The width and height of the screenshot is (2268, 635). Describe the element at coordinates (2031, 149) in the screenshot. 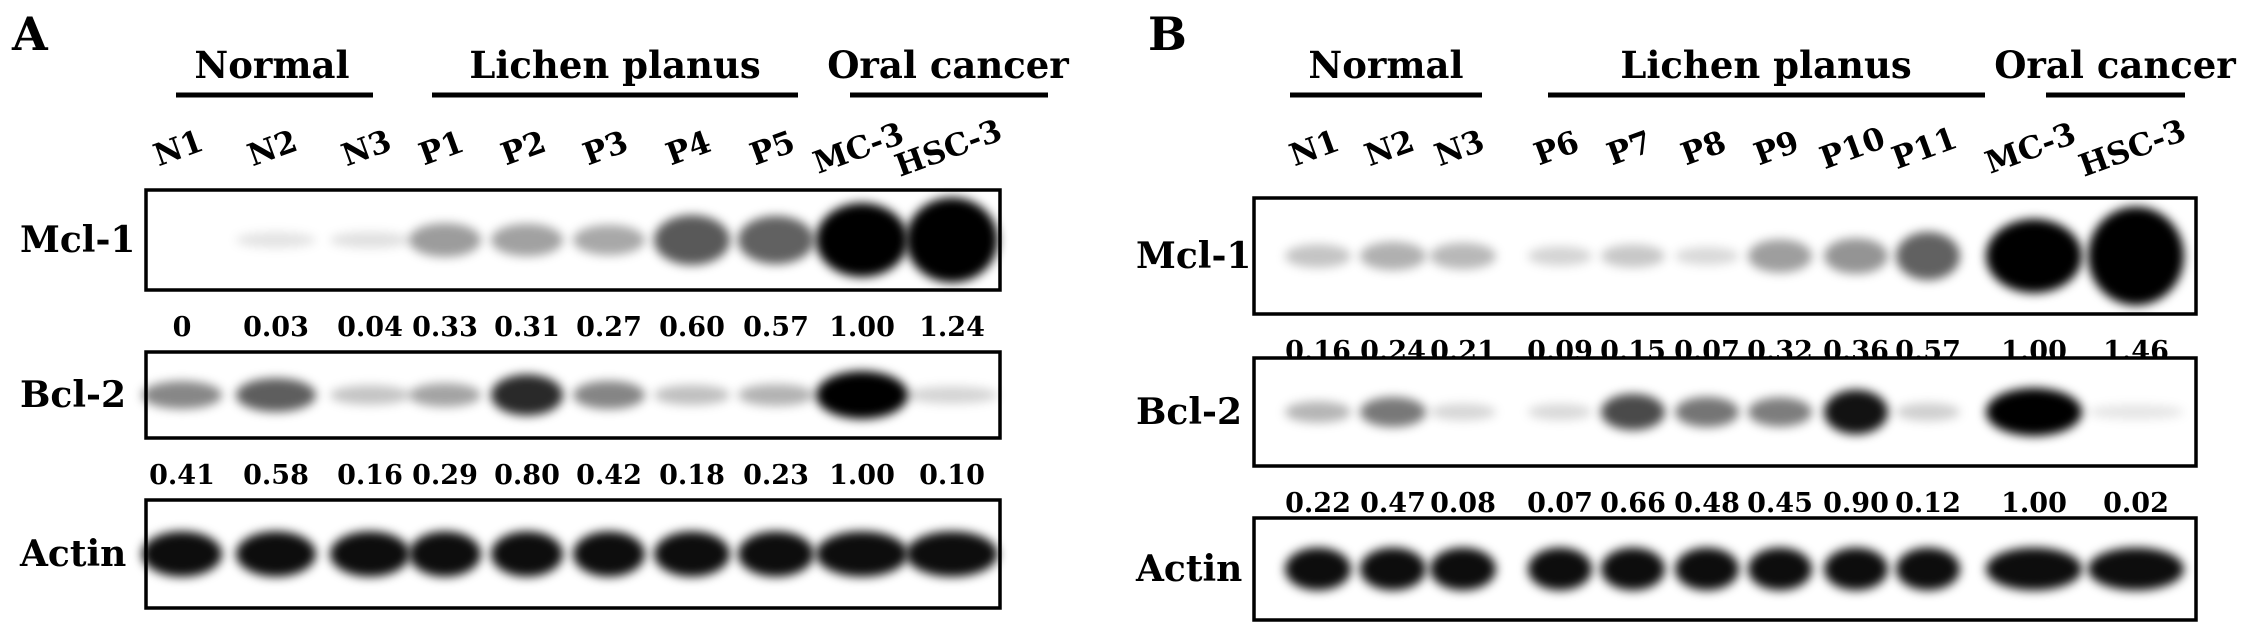

I see `lane-label: MC-3` at that location.